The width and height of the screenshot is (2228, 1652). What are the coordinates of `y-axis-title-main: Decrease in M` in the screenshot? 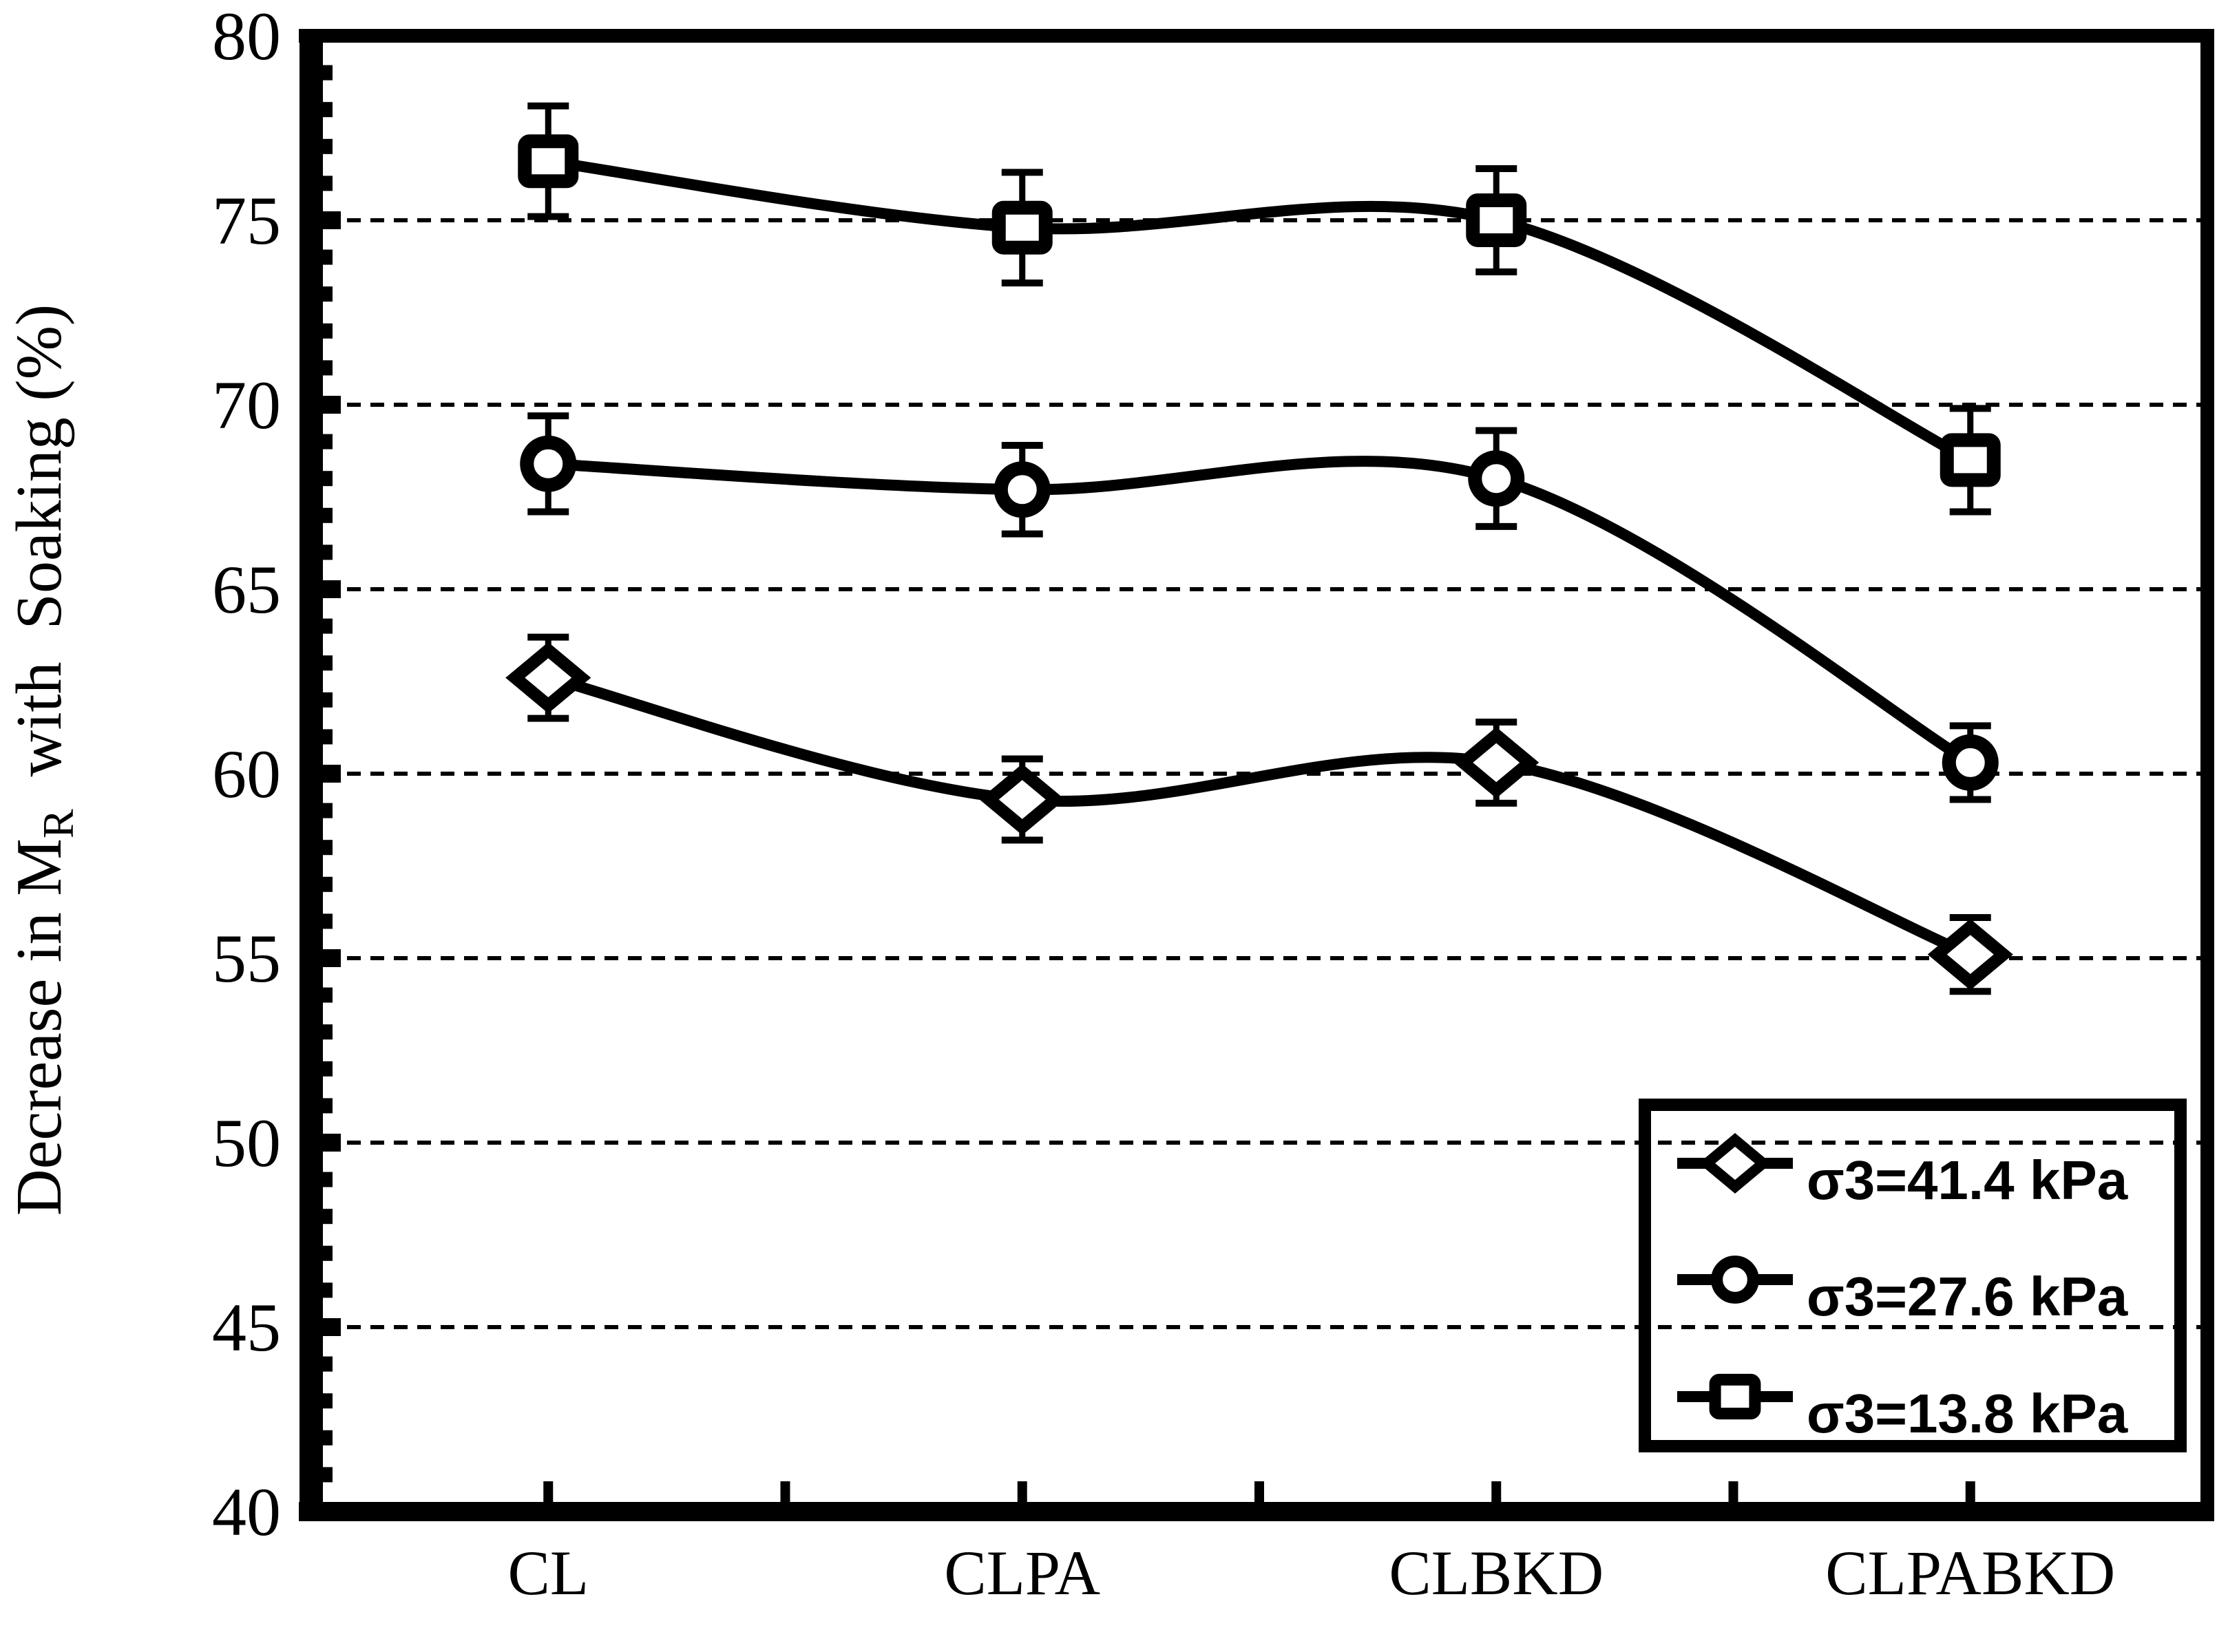 It's located at (39, 1027).